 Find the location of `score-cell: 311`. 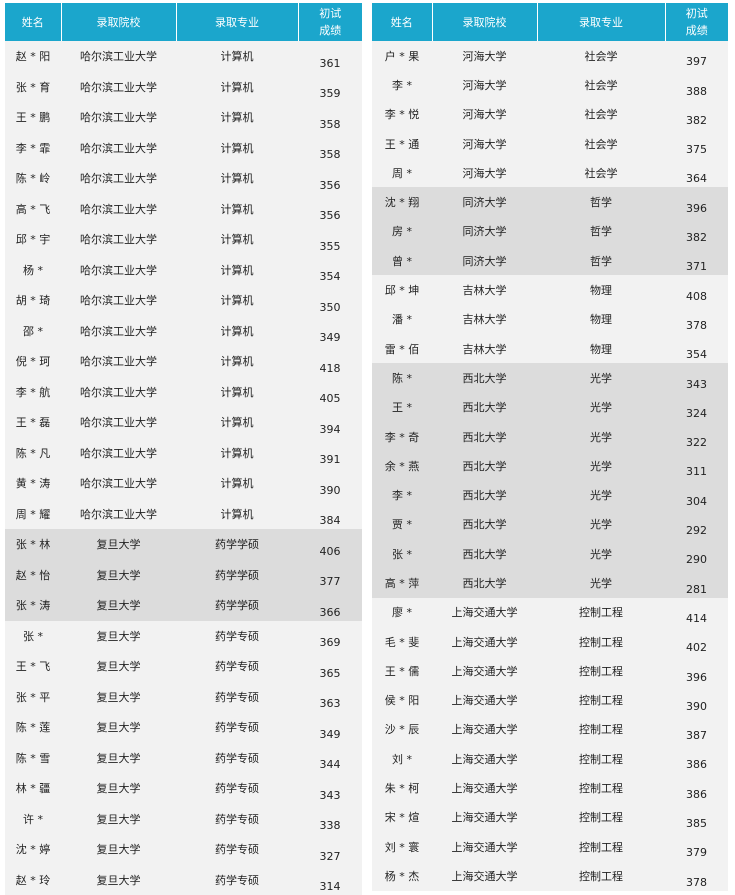

score-cell: 311 is located at coordinates (696, 465).